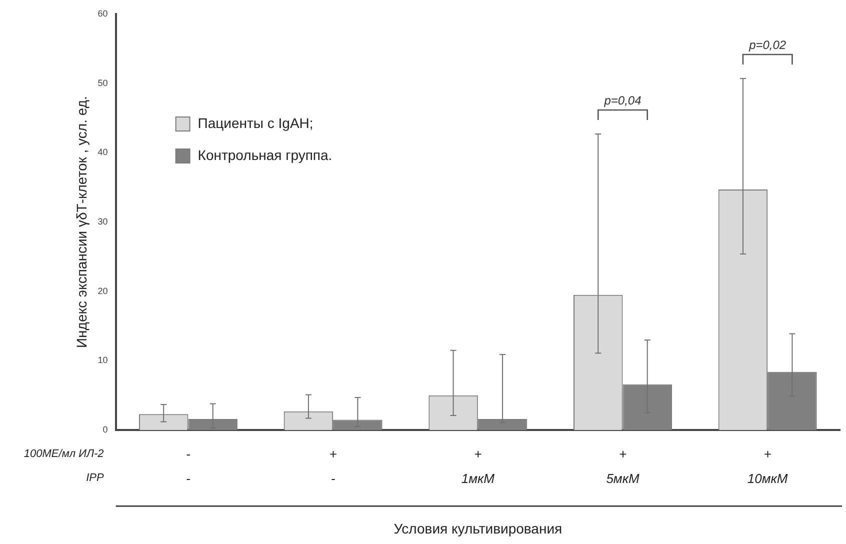 Image resolution: width=846 pixels, height=544 pixels. Describe the element at coordinates (81, 222) in the screenshot. I see `y-axis-title: Индекс экспансии γδТ-клеток , усл. ед.` at that location.